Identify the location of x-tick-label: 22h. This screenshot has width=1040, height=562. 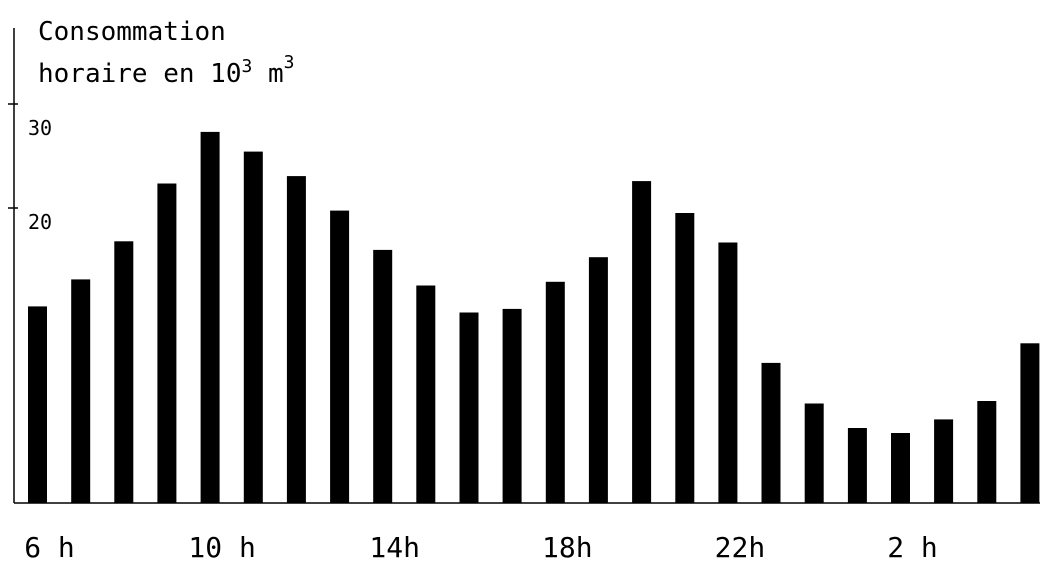
(740, 546).